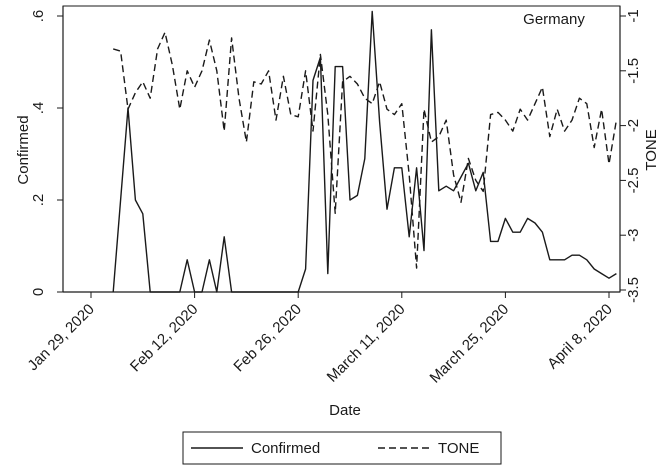  What do you see at coordinates (580, 337) in the screenshot?
I see `x-tick-label: April 8, 2020` at bounding box center [580, 337].